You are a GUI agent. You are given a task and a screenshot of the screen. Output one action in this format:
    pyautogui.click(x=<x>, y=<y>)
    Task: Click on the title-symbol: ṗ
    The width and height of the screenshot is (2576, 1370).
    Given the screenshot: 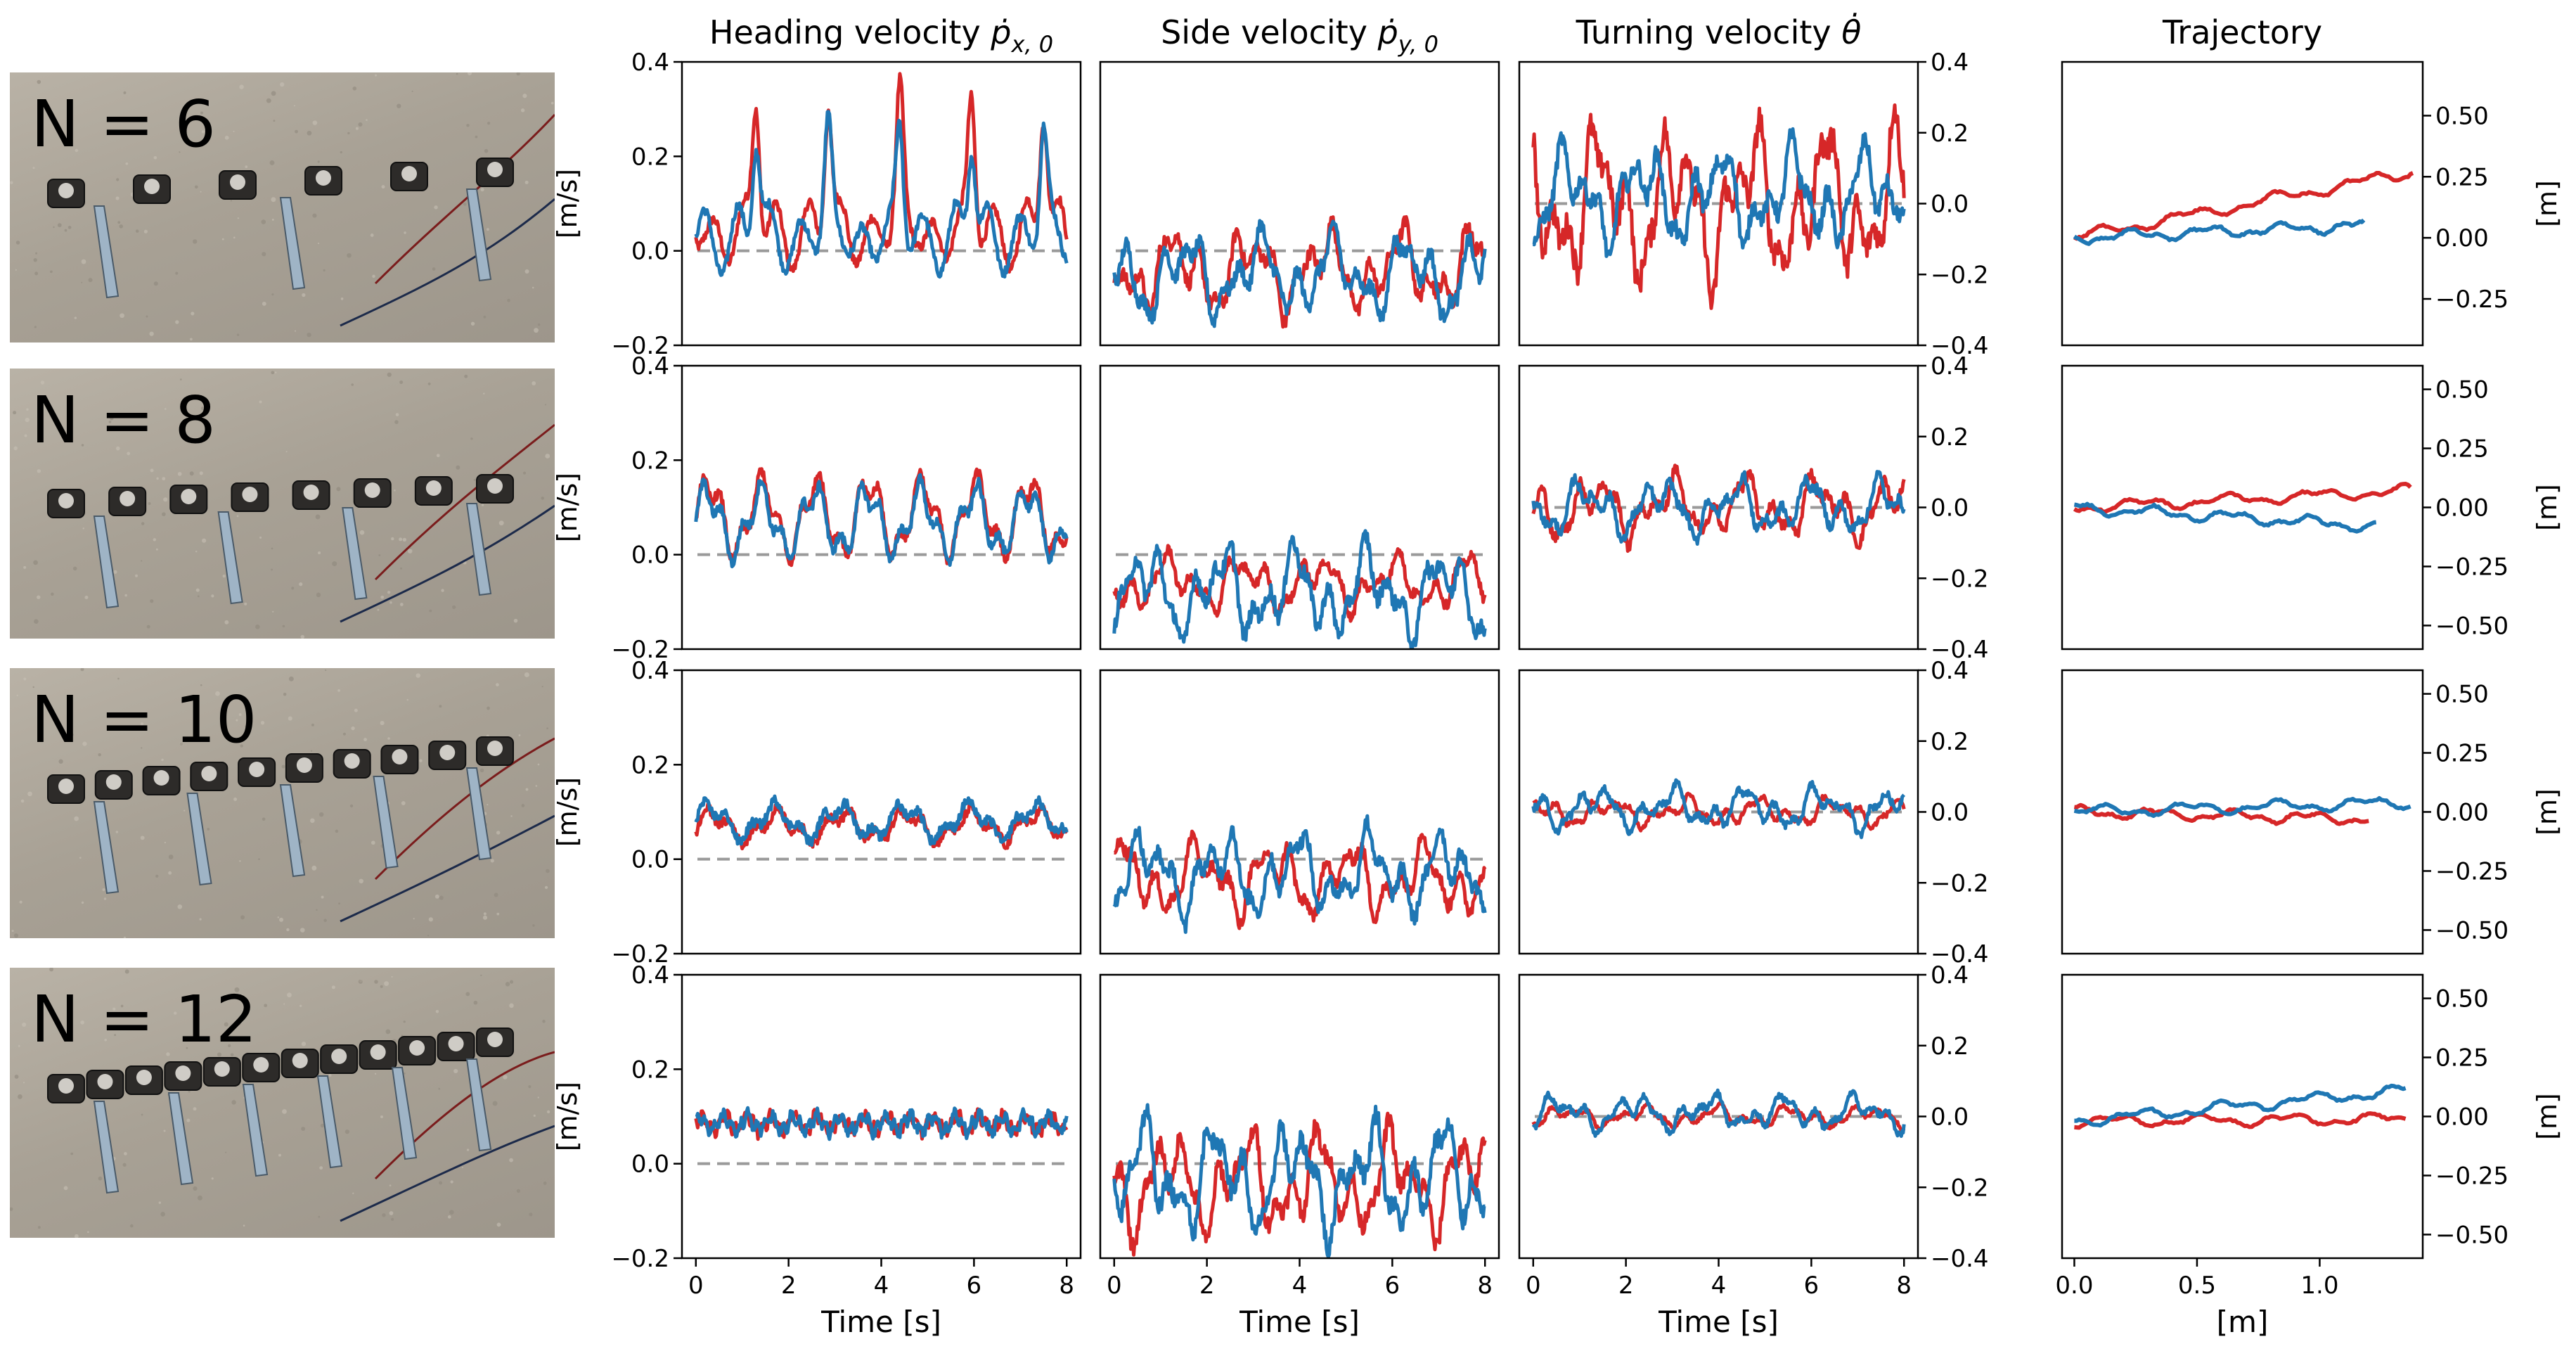 What is the action you would take?
    pyautogui.click(x=1000, y=32)
    